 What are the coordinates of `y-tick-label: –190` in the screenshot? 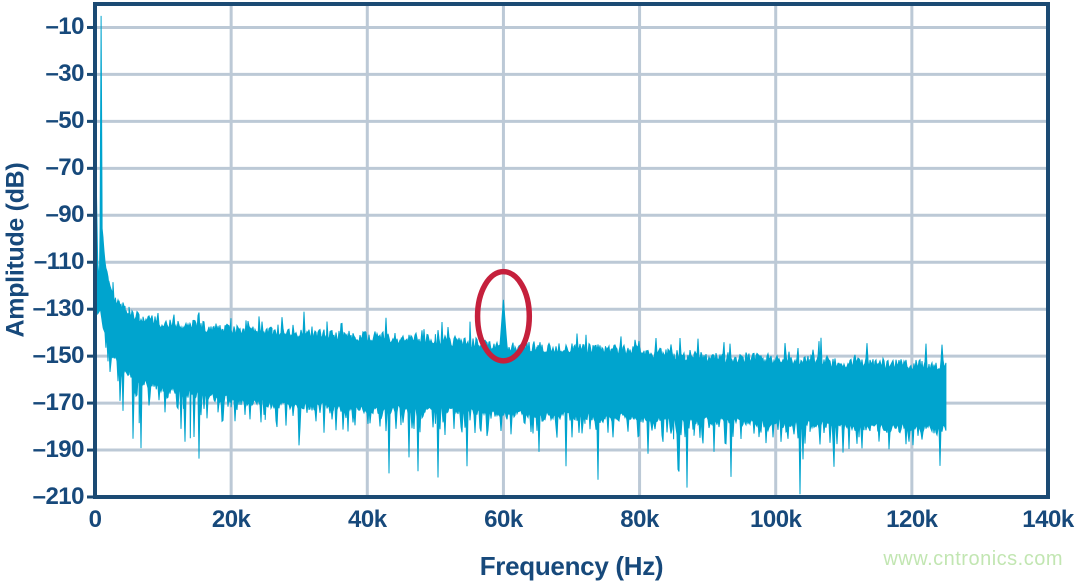 It's located at (58, 450).